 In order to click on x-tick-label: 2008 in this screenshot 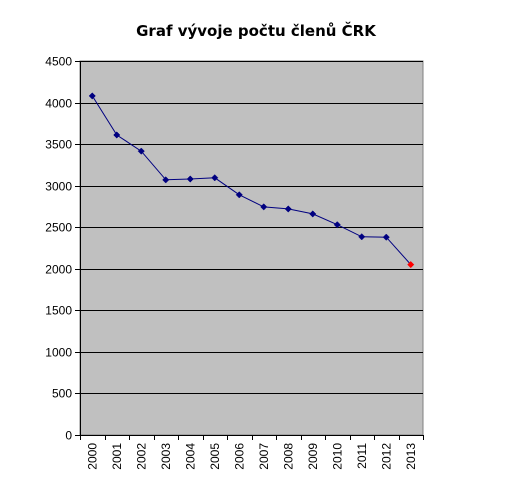, I will do `click(288, 456)`.